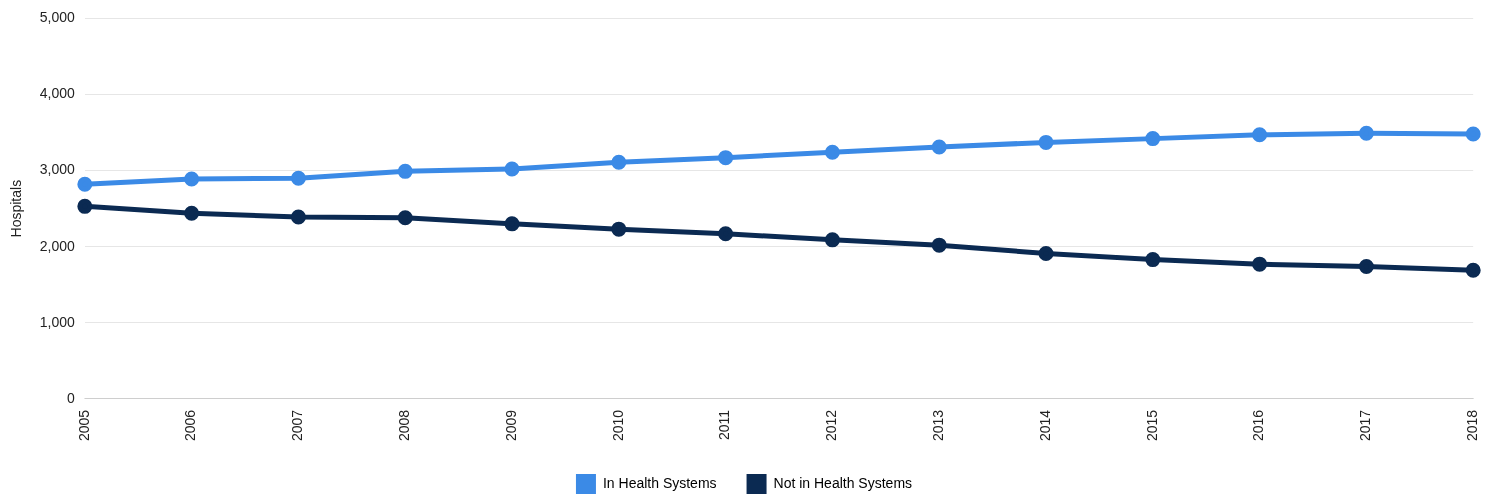  Describe the element at coordinates (617, 425) in the screenshot. I see `x-tick-label: 2010` at that location.